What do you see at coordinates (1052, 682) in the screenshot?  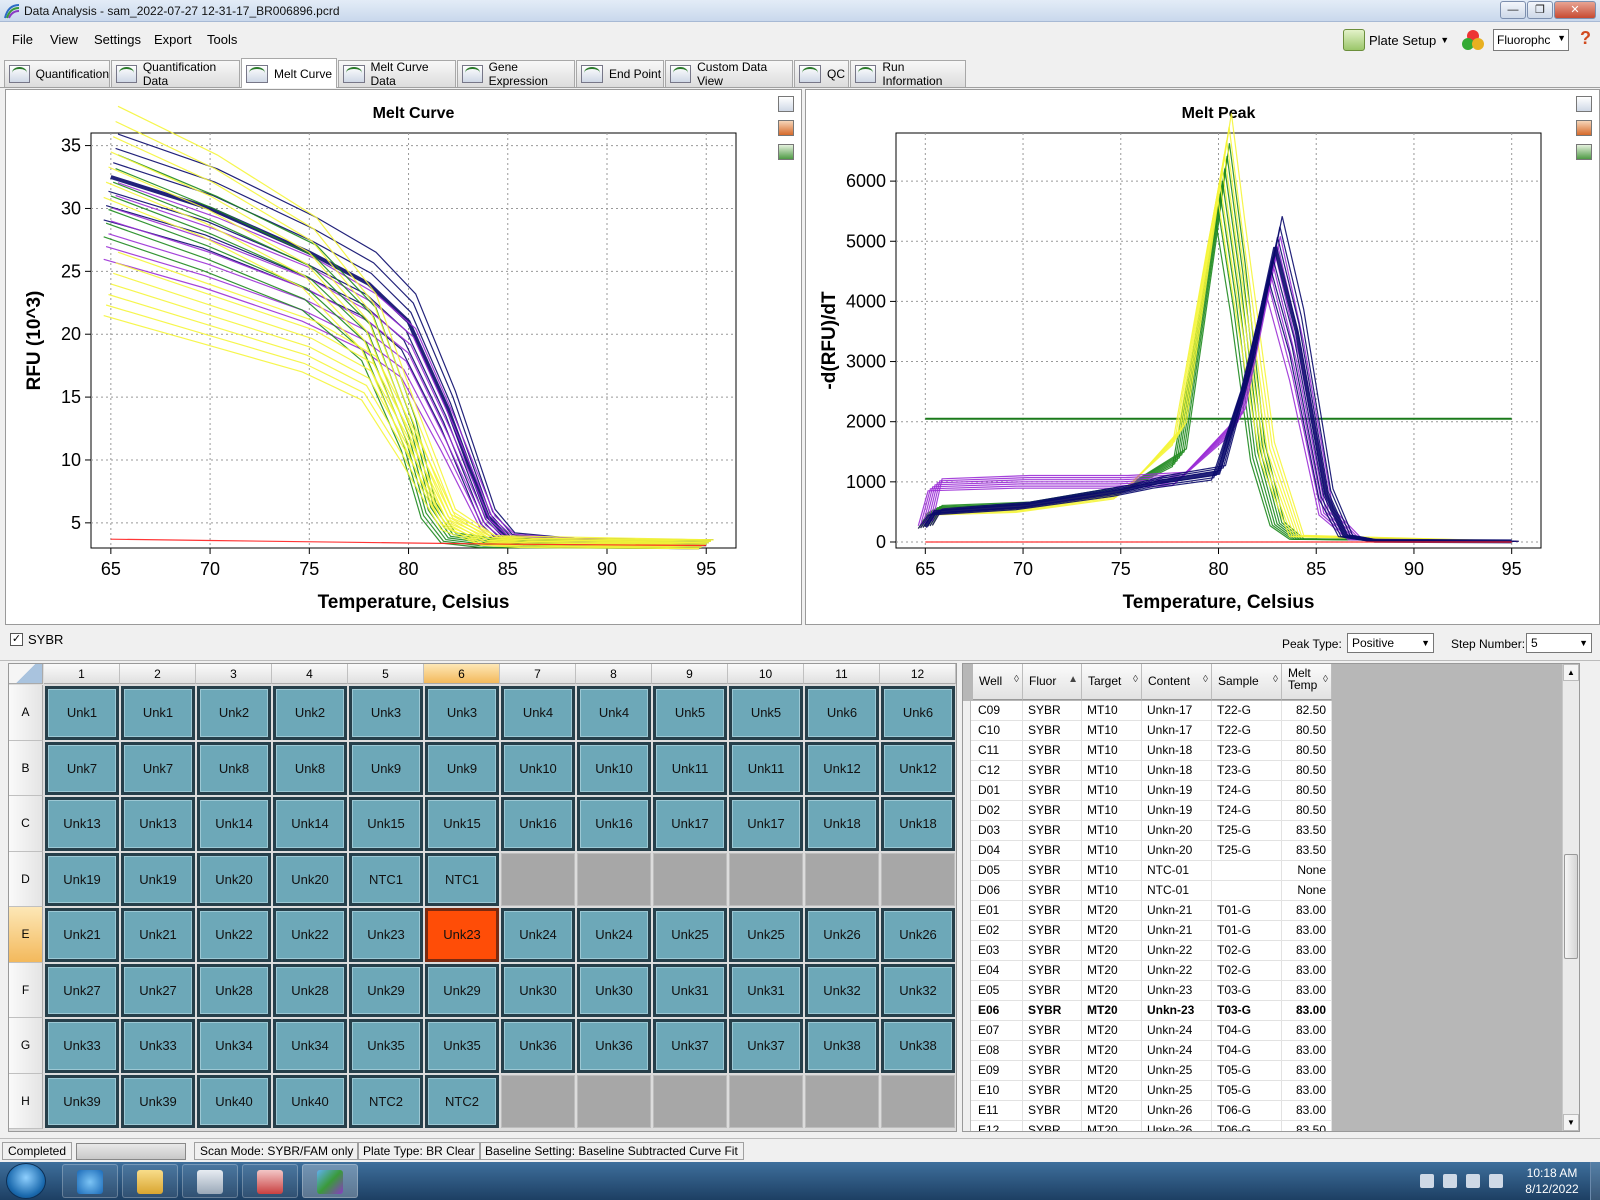 I see `column-header-fluor: Fluor ▲` at bounding box center [1052, 682].